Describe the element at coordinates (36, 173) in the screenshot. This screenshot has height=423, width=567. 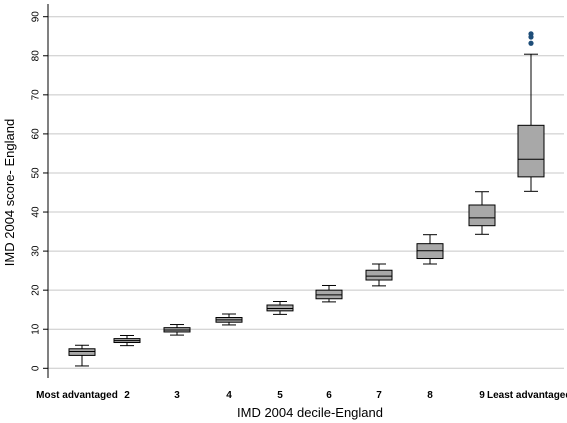
I see `y-tick-label: 50` at that location.